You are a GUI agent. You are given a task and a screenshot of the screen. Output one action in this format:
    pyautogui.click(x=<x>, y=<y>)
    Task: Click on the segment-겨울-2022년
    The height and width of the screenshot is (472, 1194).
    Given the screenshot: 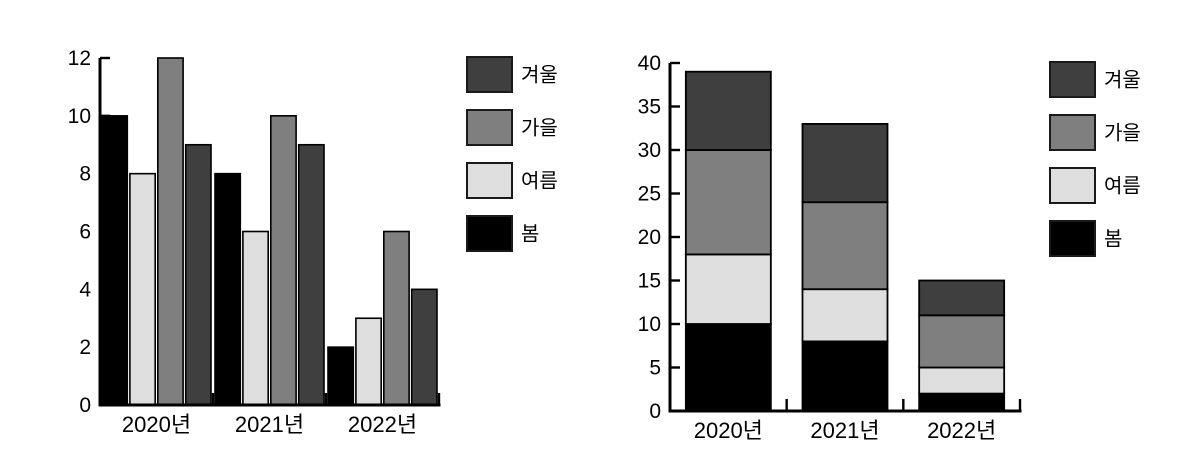 What is the action you would take?
    pyautogui.click(x=962, y=298)
    